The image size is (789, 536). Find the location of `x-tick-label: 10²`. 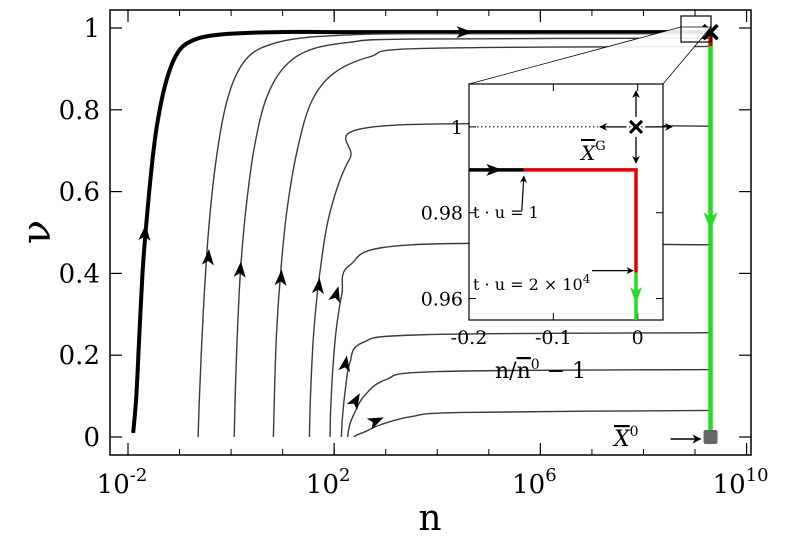

x-tick-label: 10² is located at coordinates (328, 482).